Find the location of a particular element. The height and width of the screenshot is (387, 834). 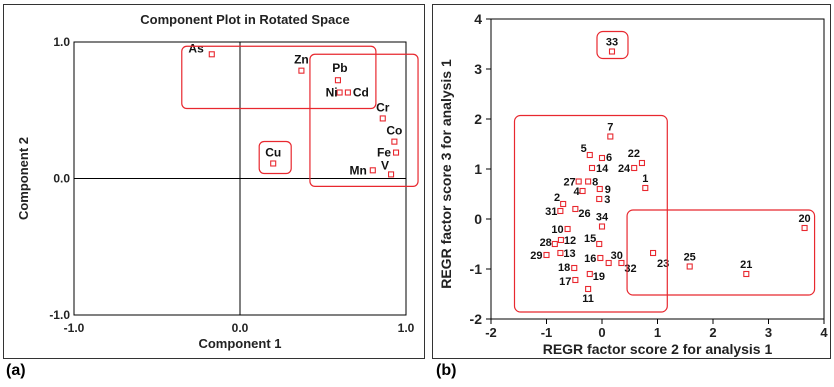

label-fe: Fe is located at coordinates (384, 153).